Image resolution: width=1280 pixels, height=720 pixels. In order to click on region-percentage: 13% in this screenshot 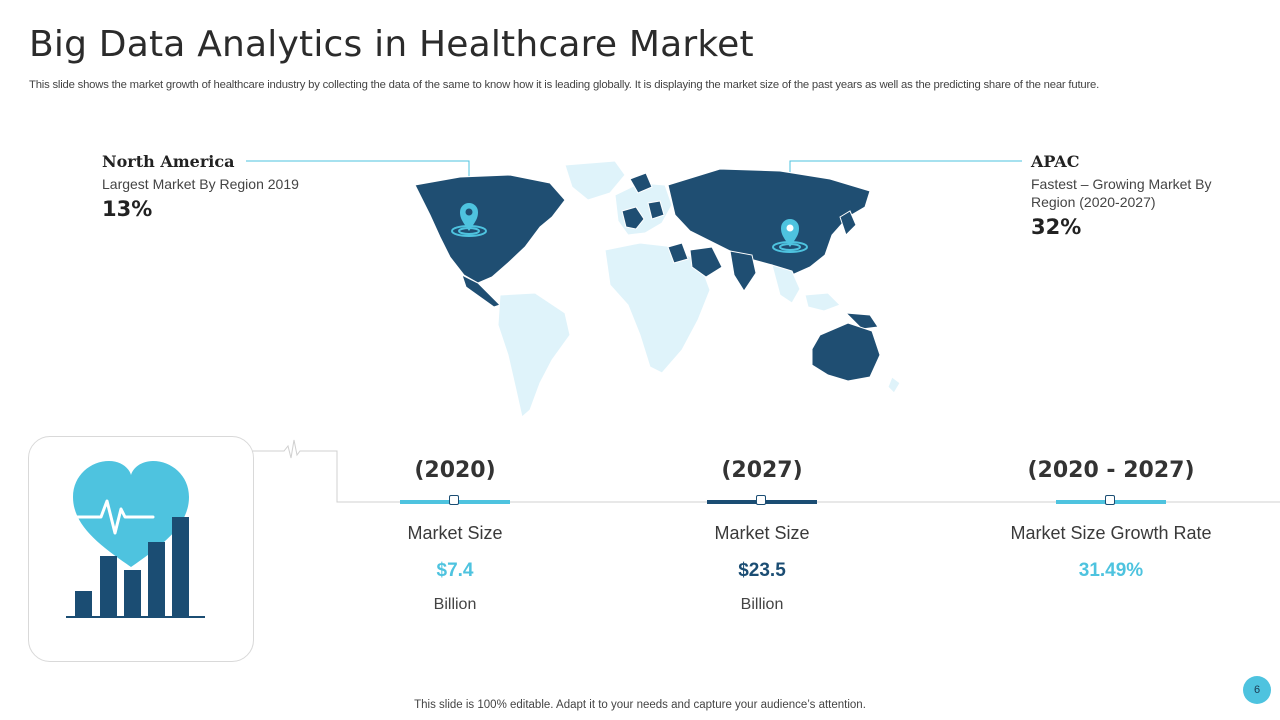, I will do `click(127, 209)`.